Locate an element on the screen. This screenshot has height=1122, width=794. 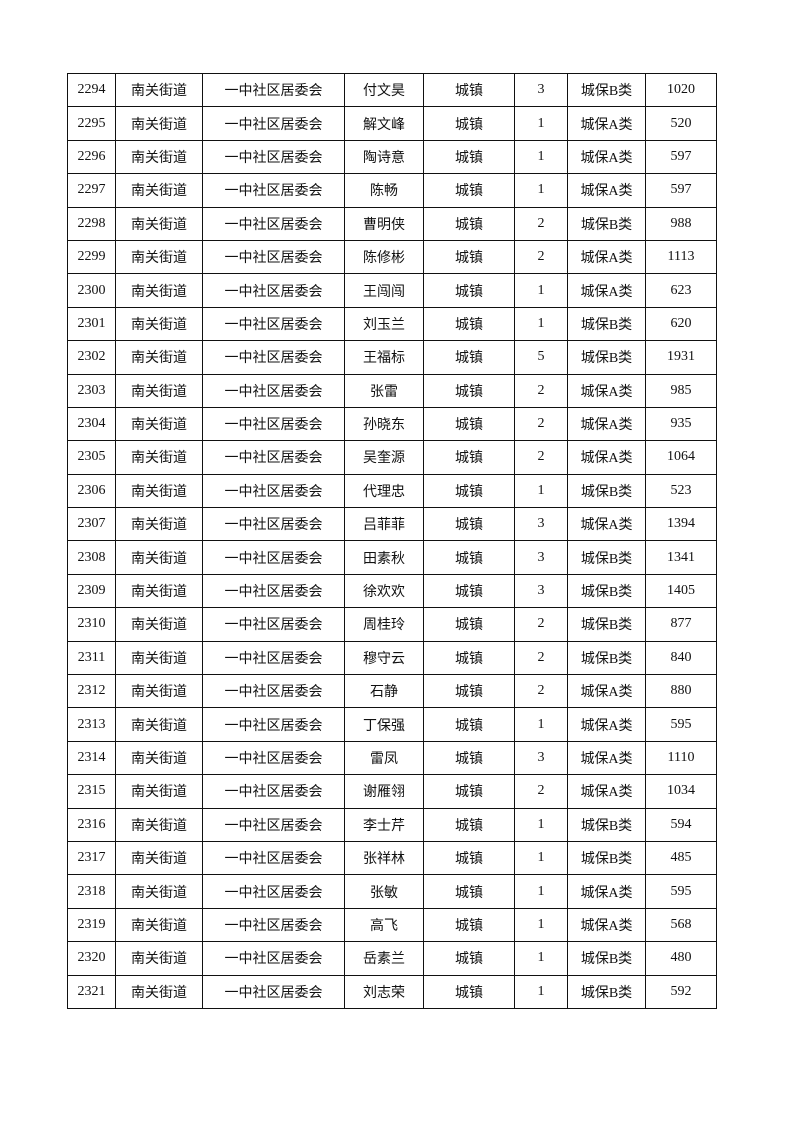
name-cell: 穆守云 is located at coordinates (384, 658).